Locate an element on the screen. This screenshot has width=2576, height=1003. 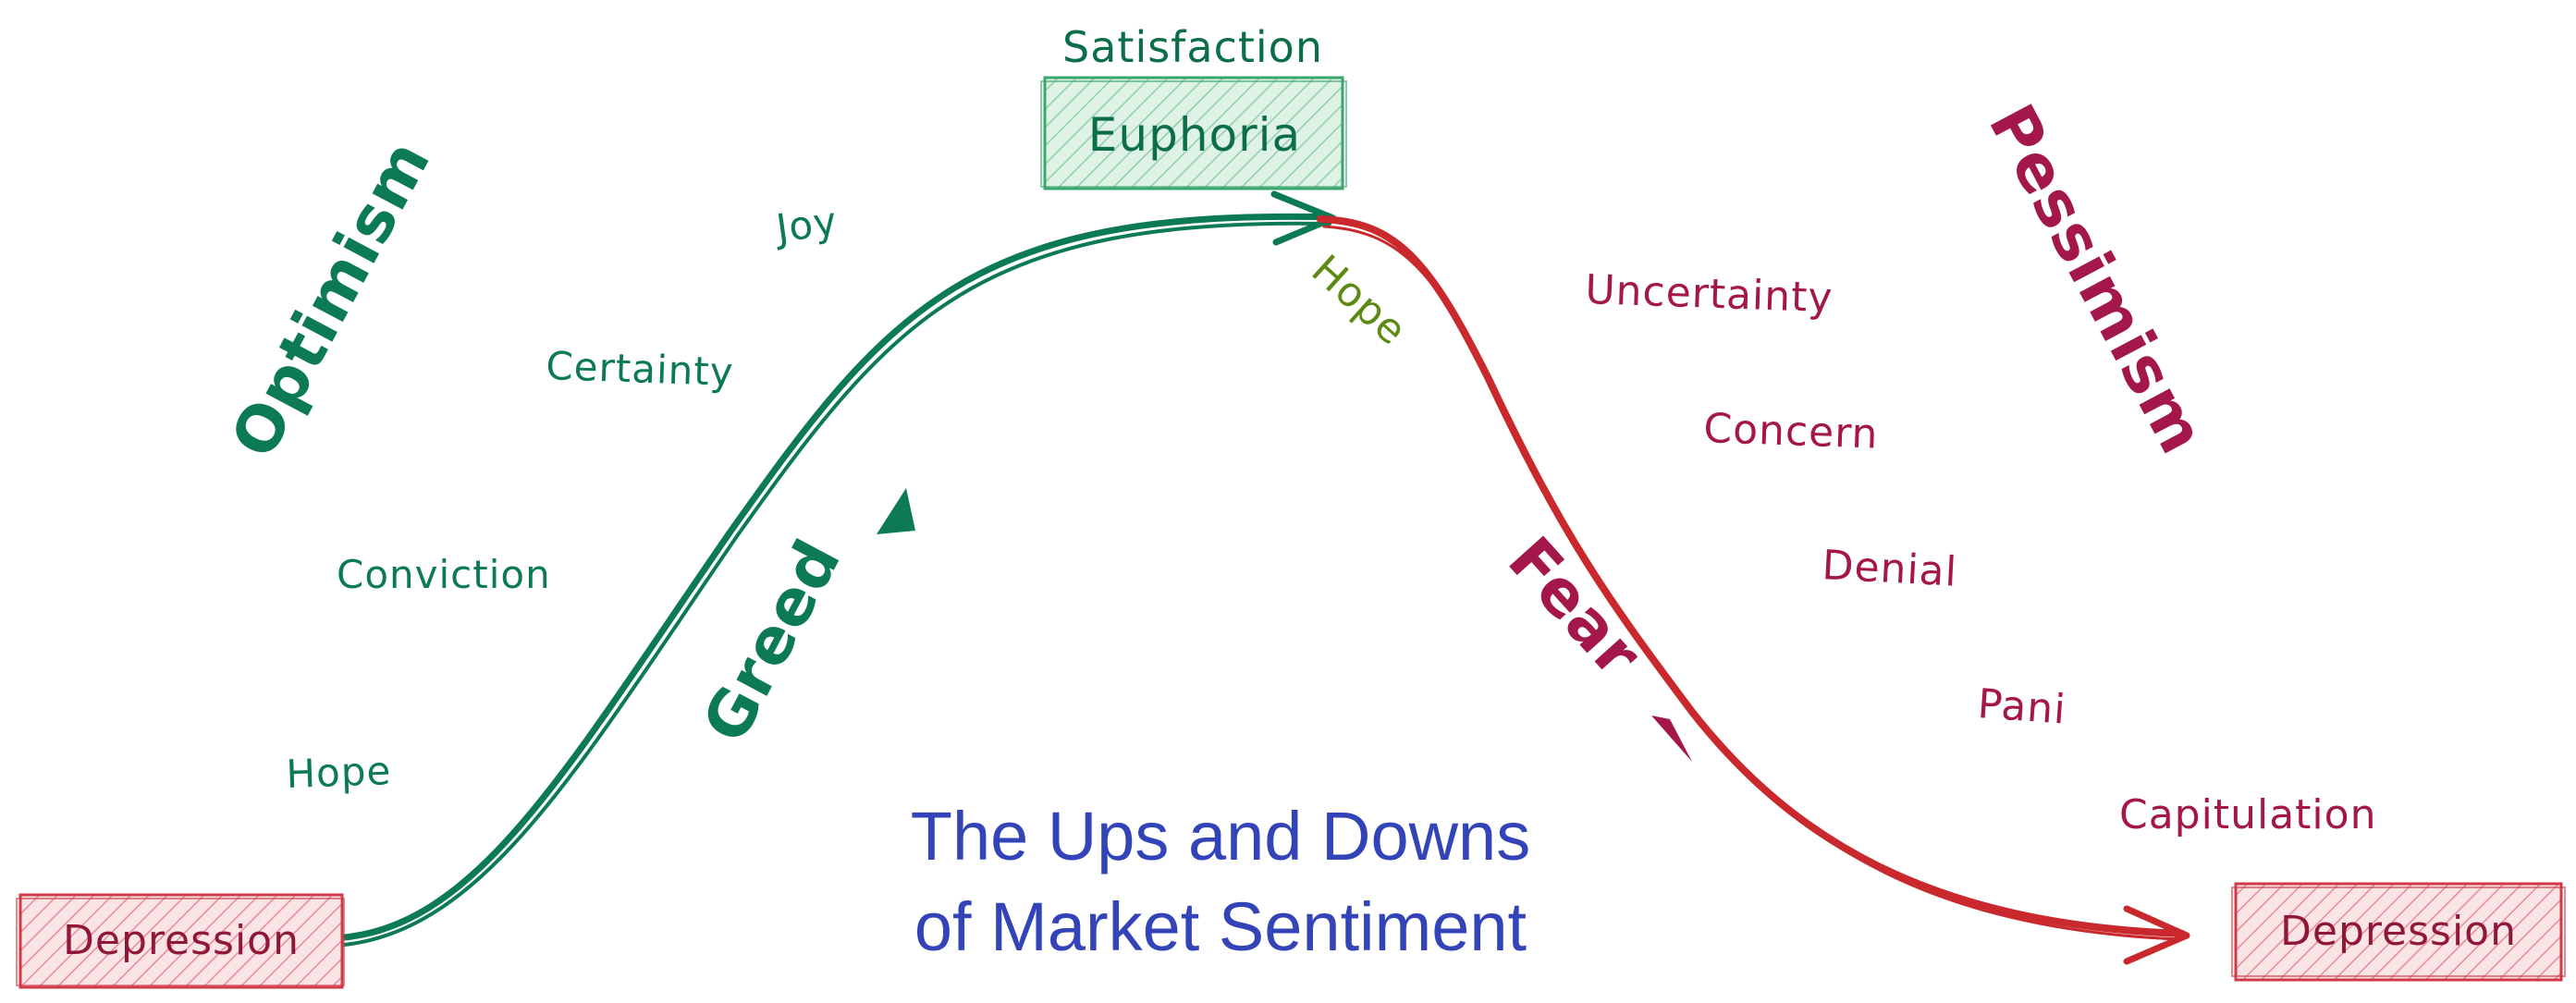
depression-box-start: Depression is located at coordinates (180, 941).